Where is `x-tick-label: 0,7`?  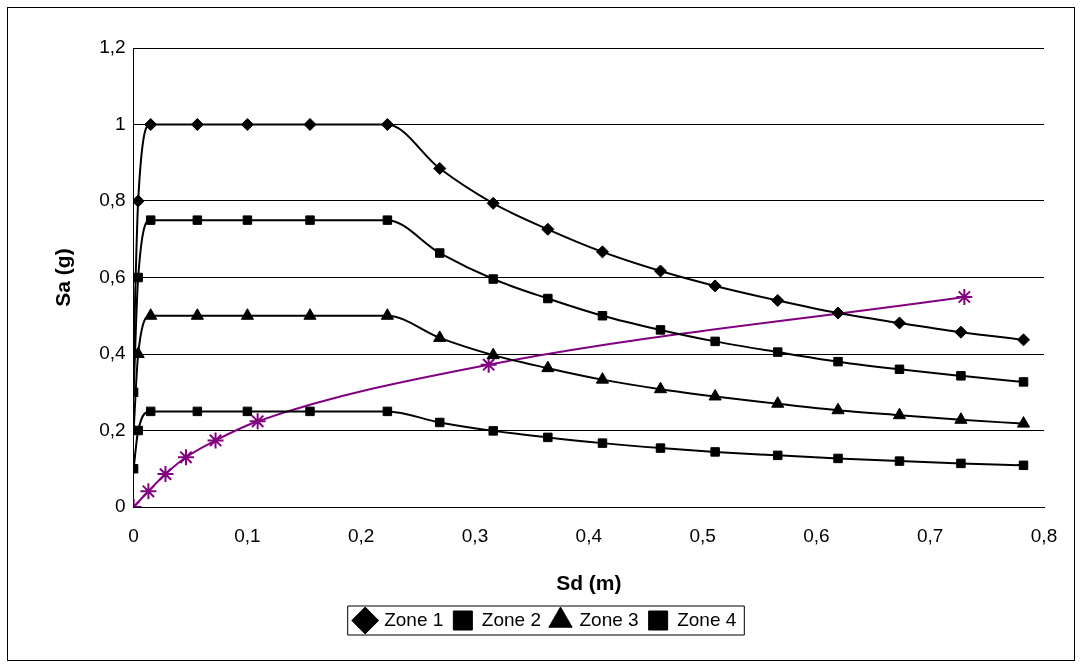
x-tick-label: 0,7 is located at coordinates (930, 535).